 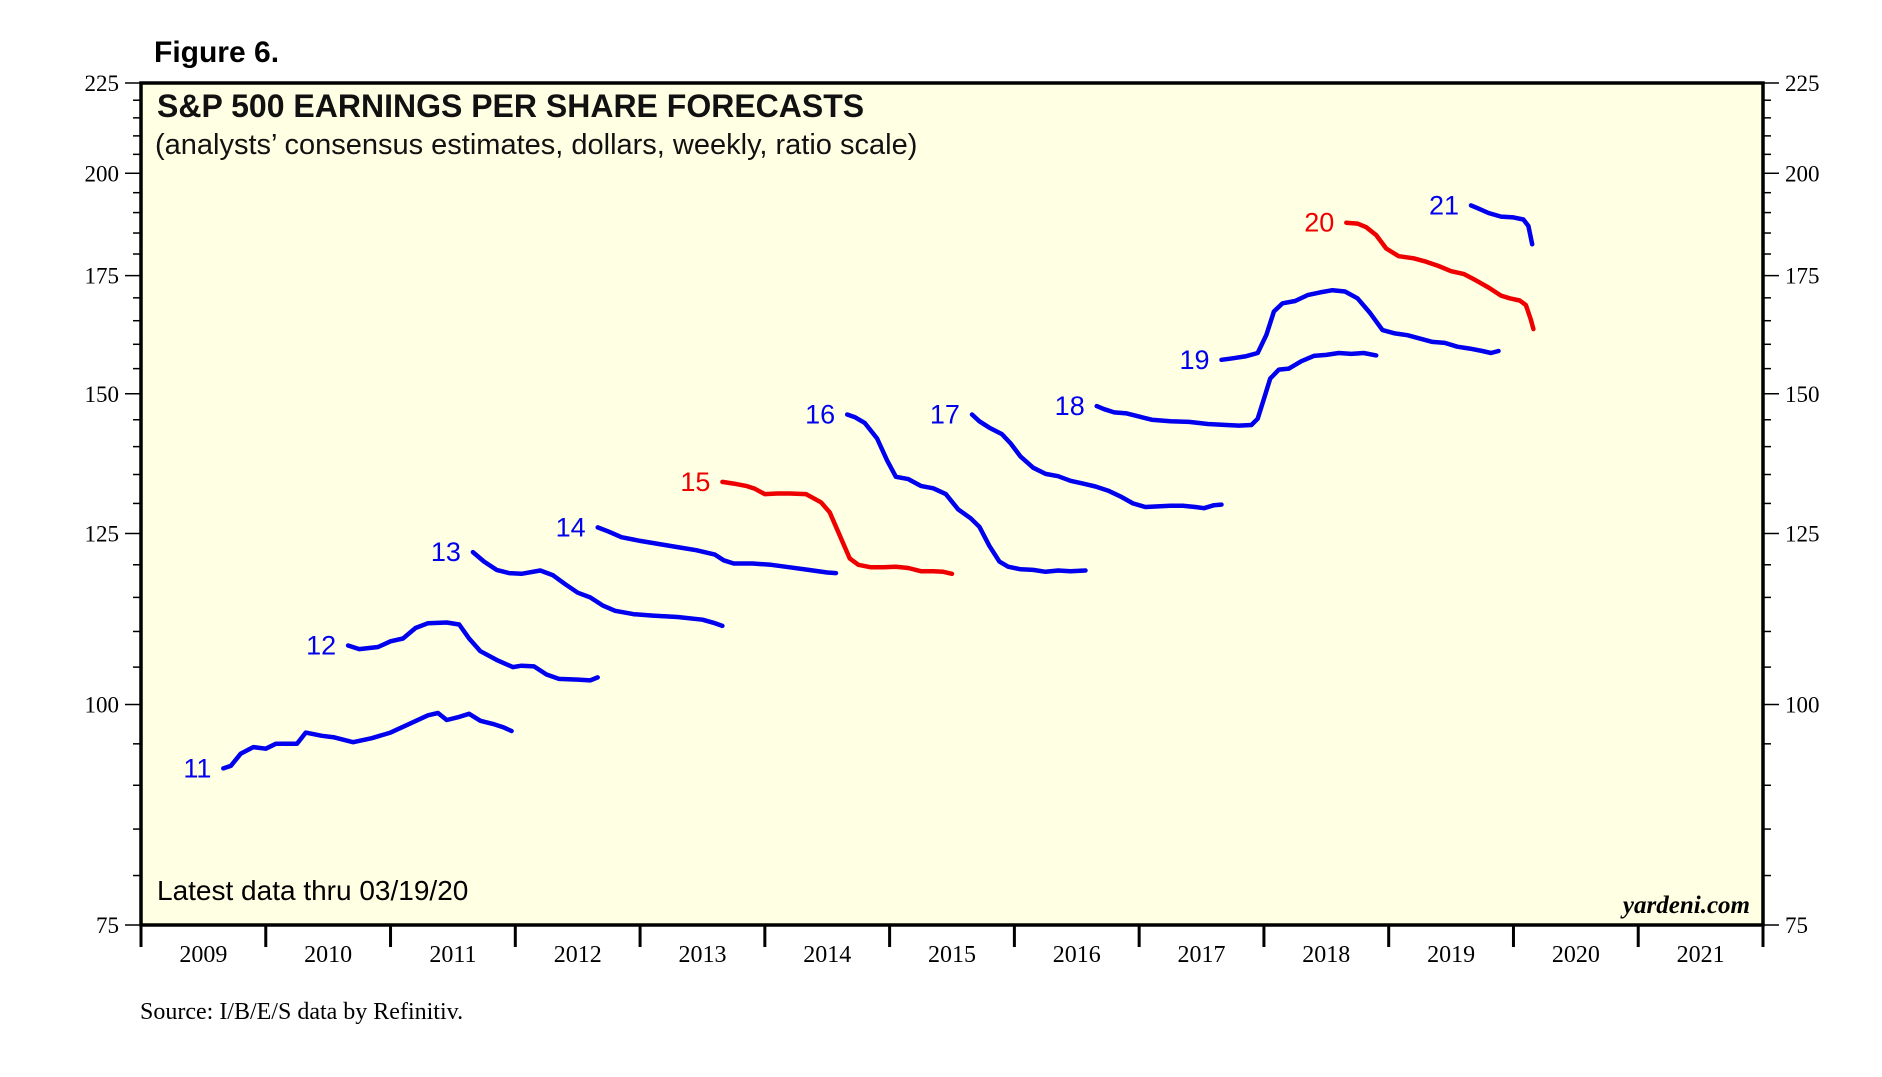 I want to click on y-tick-label-right: 175, so click(x=1802, y=276).